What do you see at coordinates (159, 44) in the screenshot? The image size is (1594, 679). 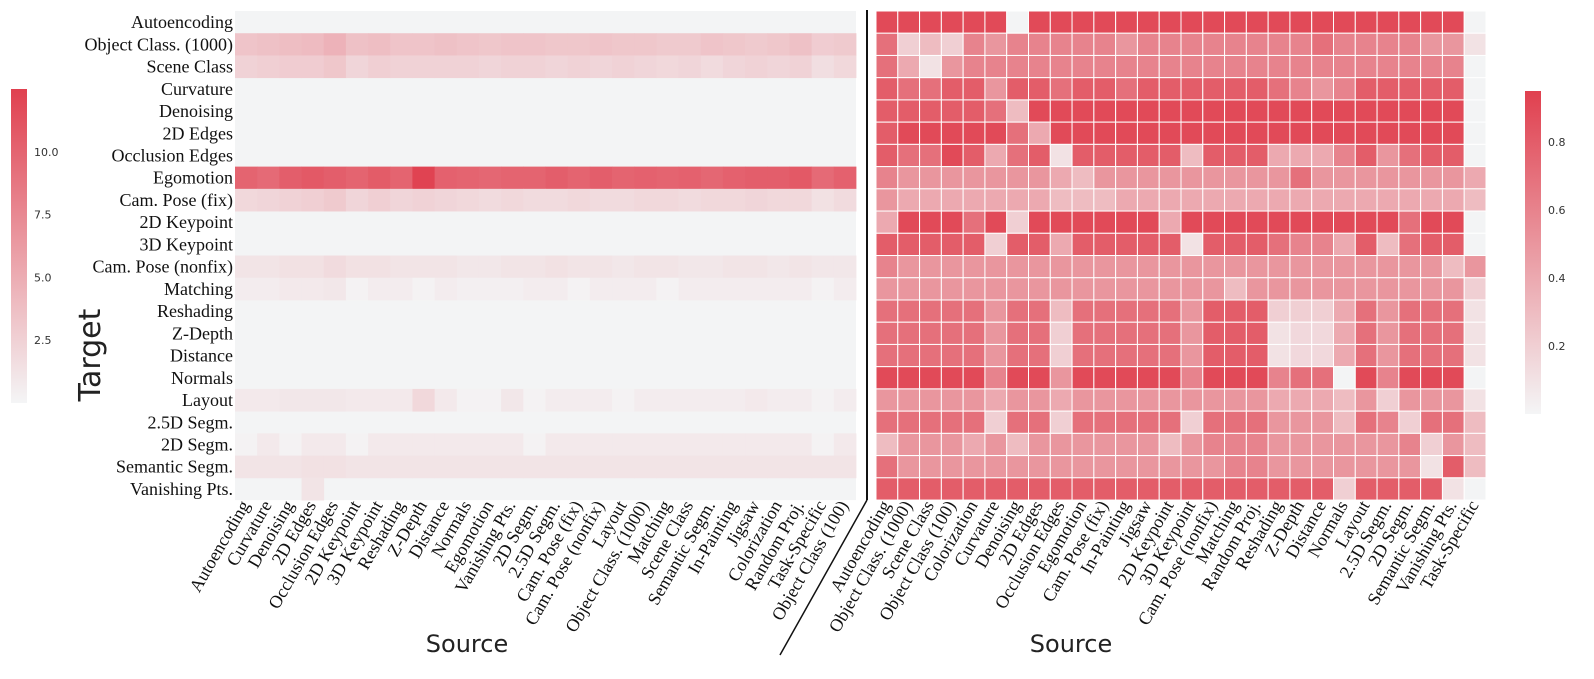 I see `row-label: Object Class. (1000)` at bounding box center [159, 44].